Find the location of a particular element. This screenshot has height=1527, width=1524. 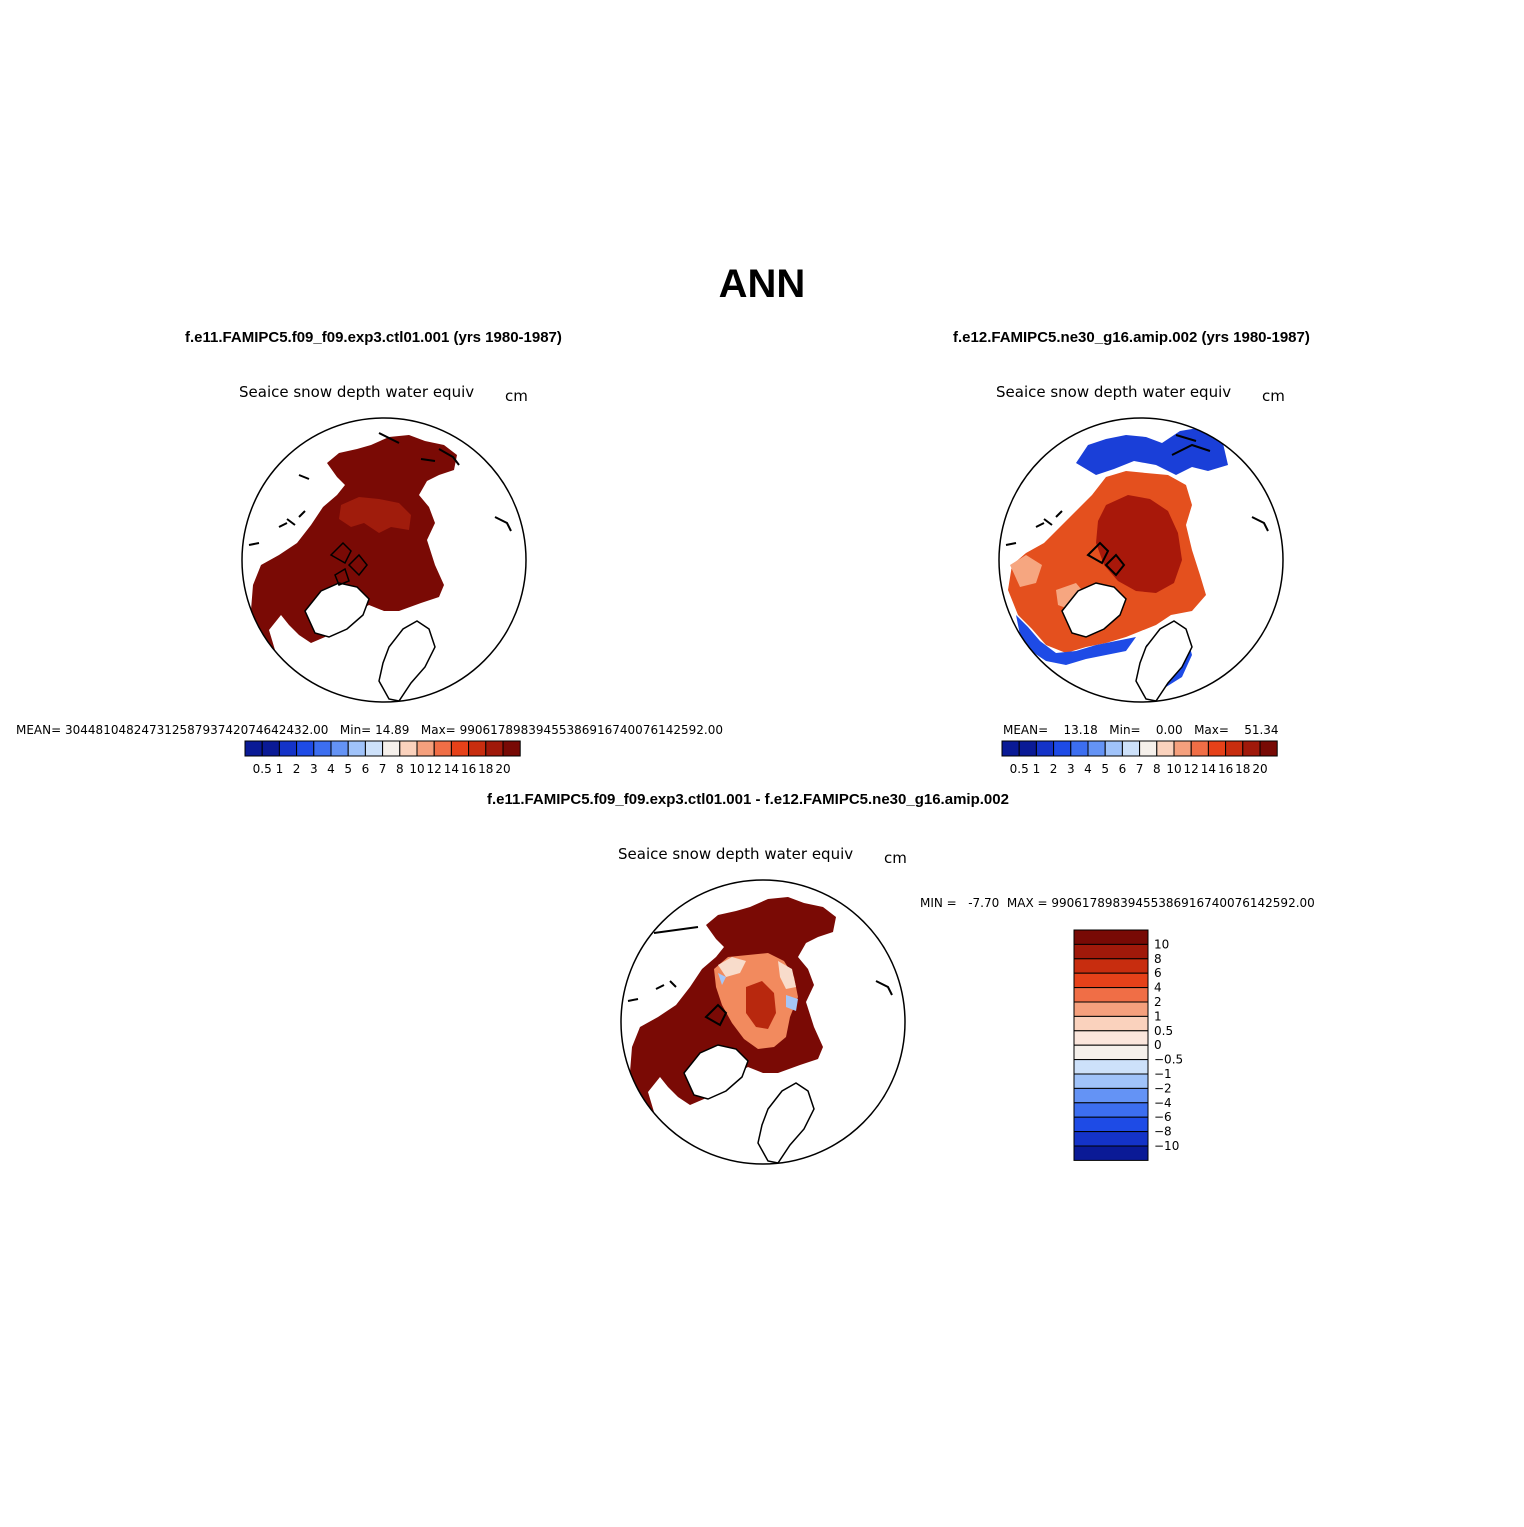

panel2-polar-map is located at coordinates (1141, 560).